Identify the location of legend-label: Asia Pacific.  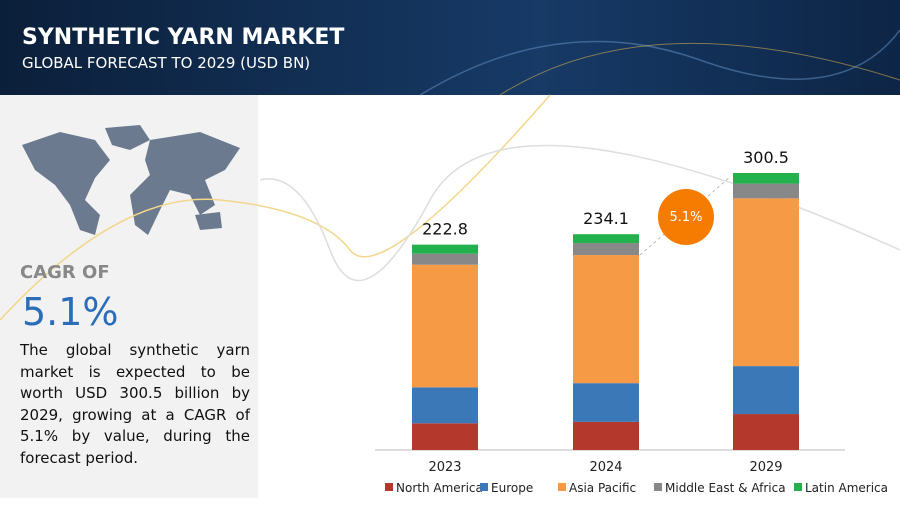
(602, 488).